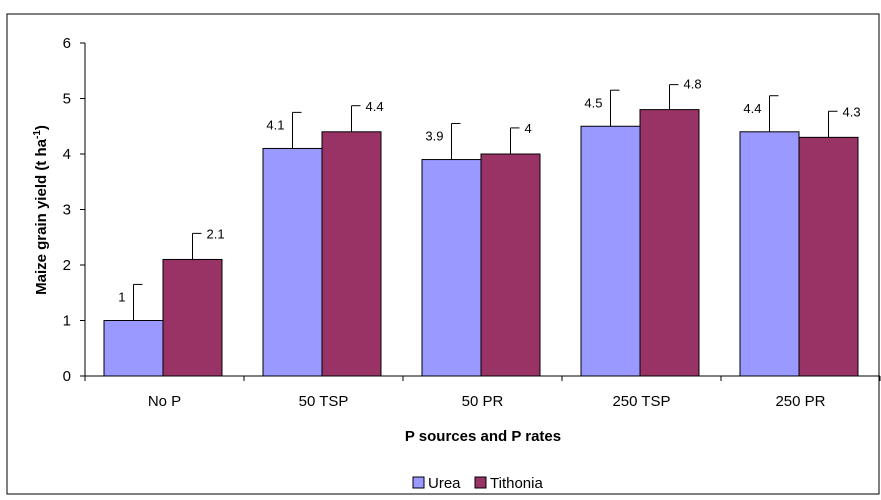 The height and width of the screenshot is (500, 881). I want to click on y-tick-label: 4, so click(67, 154).